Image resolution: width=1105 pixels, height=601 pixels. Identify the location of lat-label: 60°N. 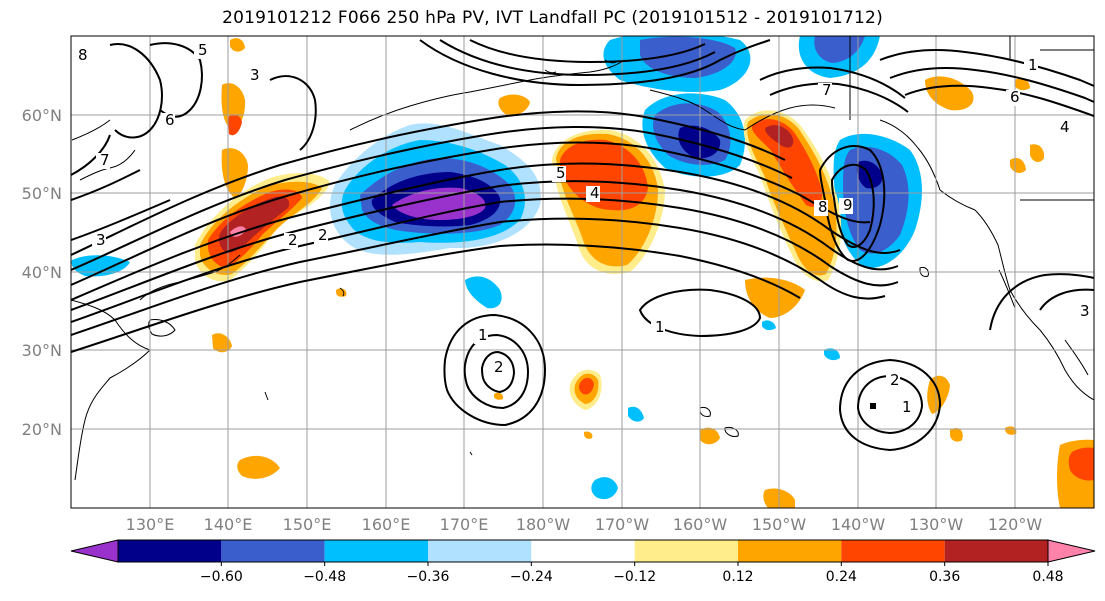
(42, 115).